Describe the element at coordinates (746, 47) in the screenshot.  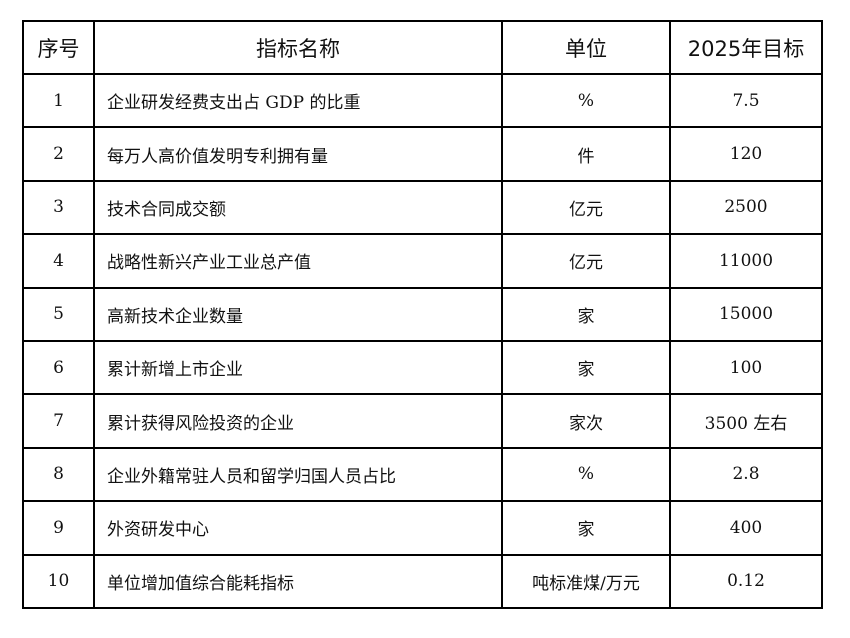
I see `header-target: 2025年目标` at that location.